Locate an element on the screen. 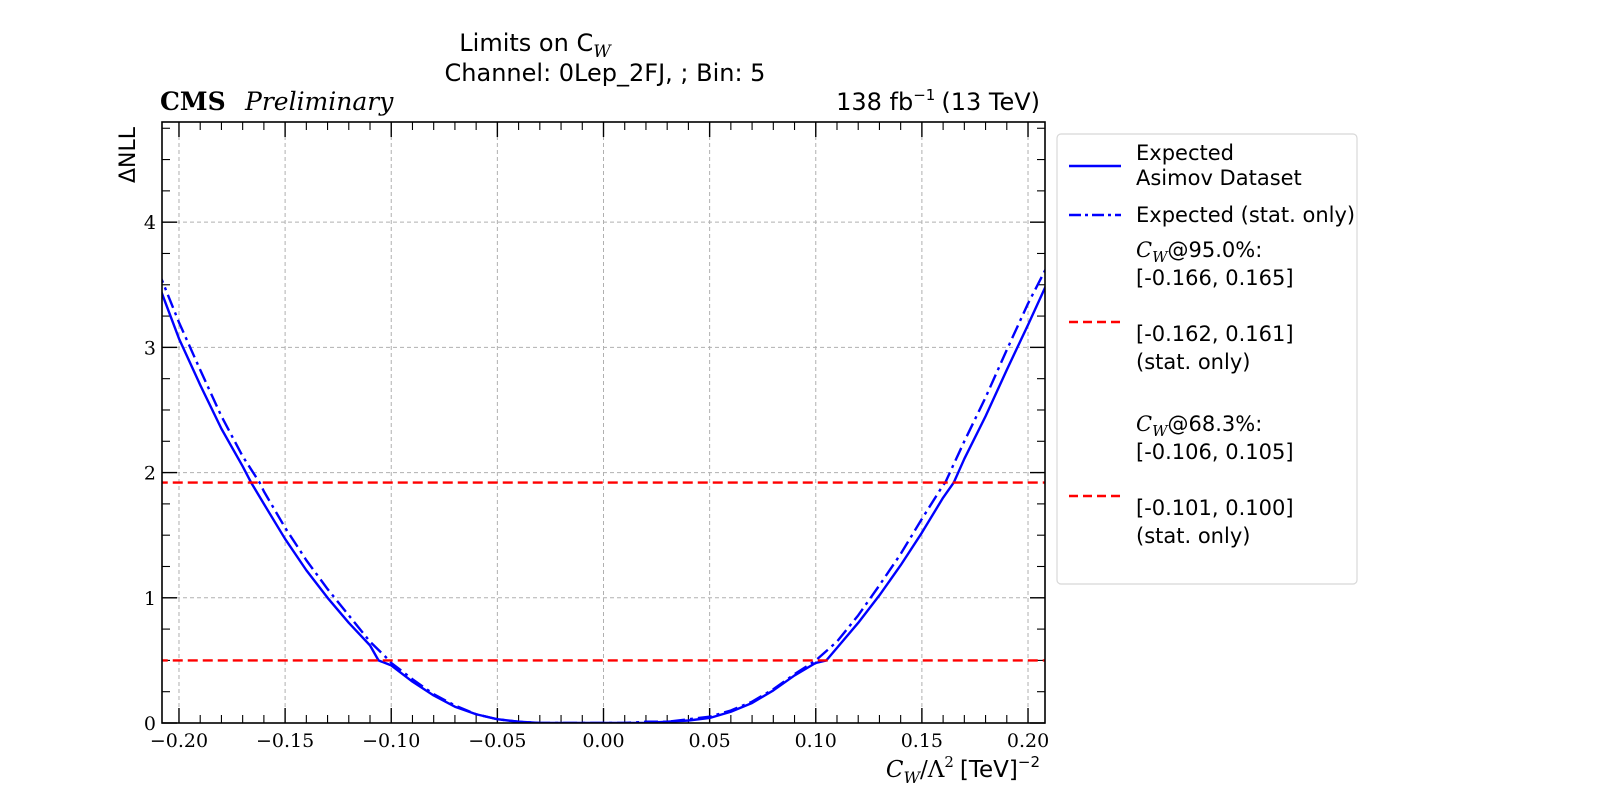  cms-label: CMS is located at coordinates (193, 101).